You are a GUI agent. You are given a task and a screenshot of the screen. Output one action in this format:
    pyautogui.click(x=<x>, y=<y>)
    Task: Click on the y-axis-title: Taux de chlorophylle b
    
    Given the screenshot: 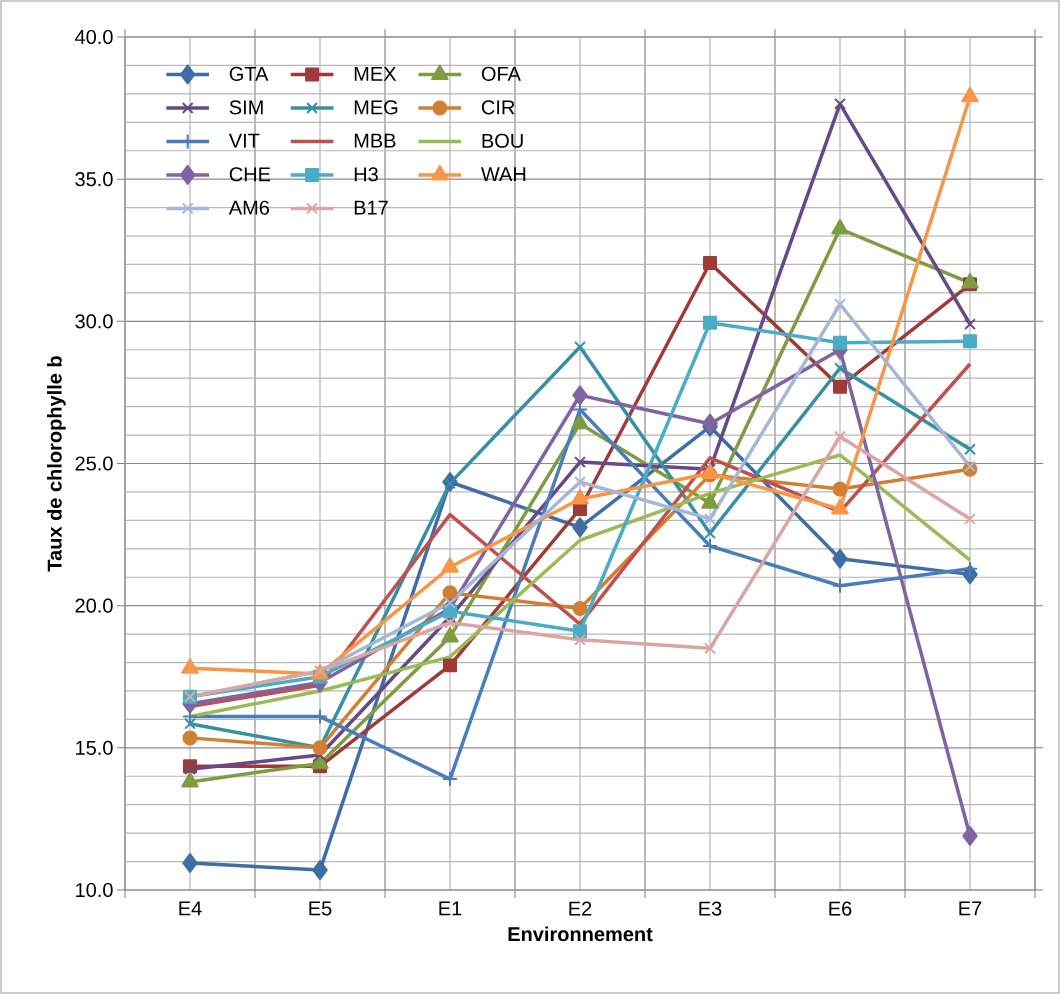 What is the action you would take?
    pyautogui.click(x=56, y=464)
    